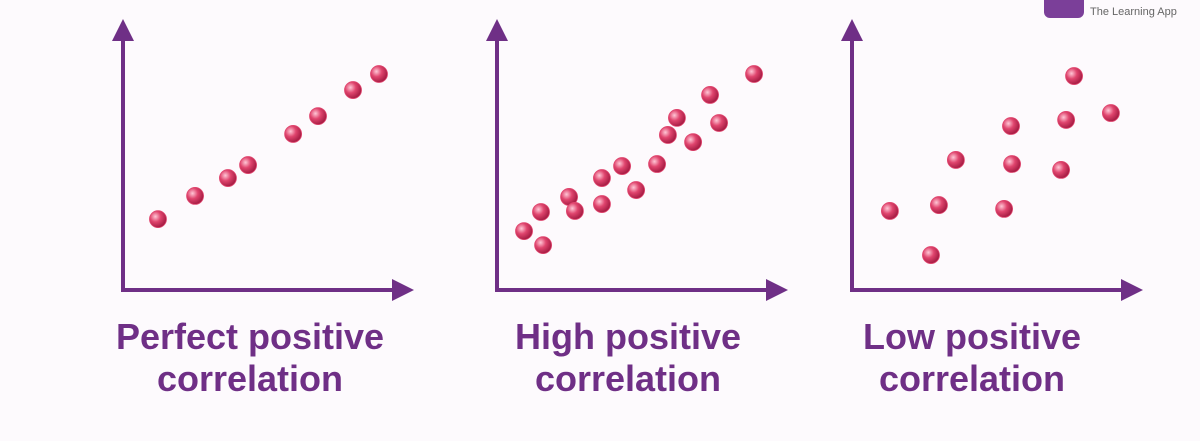 This screenshot has width=1200, height=441. I want to click on chart-title: Low positive correlation, so click(972, 357).